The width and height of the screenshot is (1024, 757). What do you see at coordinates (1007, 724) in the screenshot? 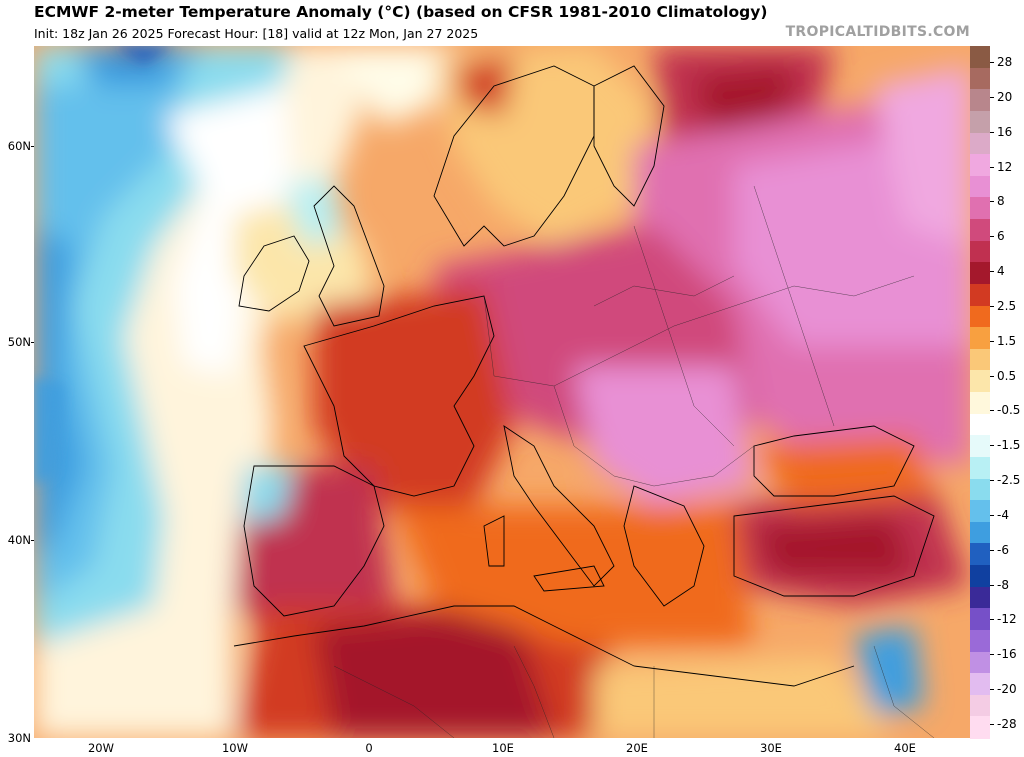
I see `colorbar-label: -28` at bounding box center [1007, 724].